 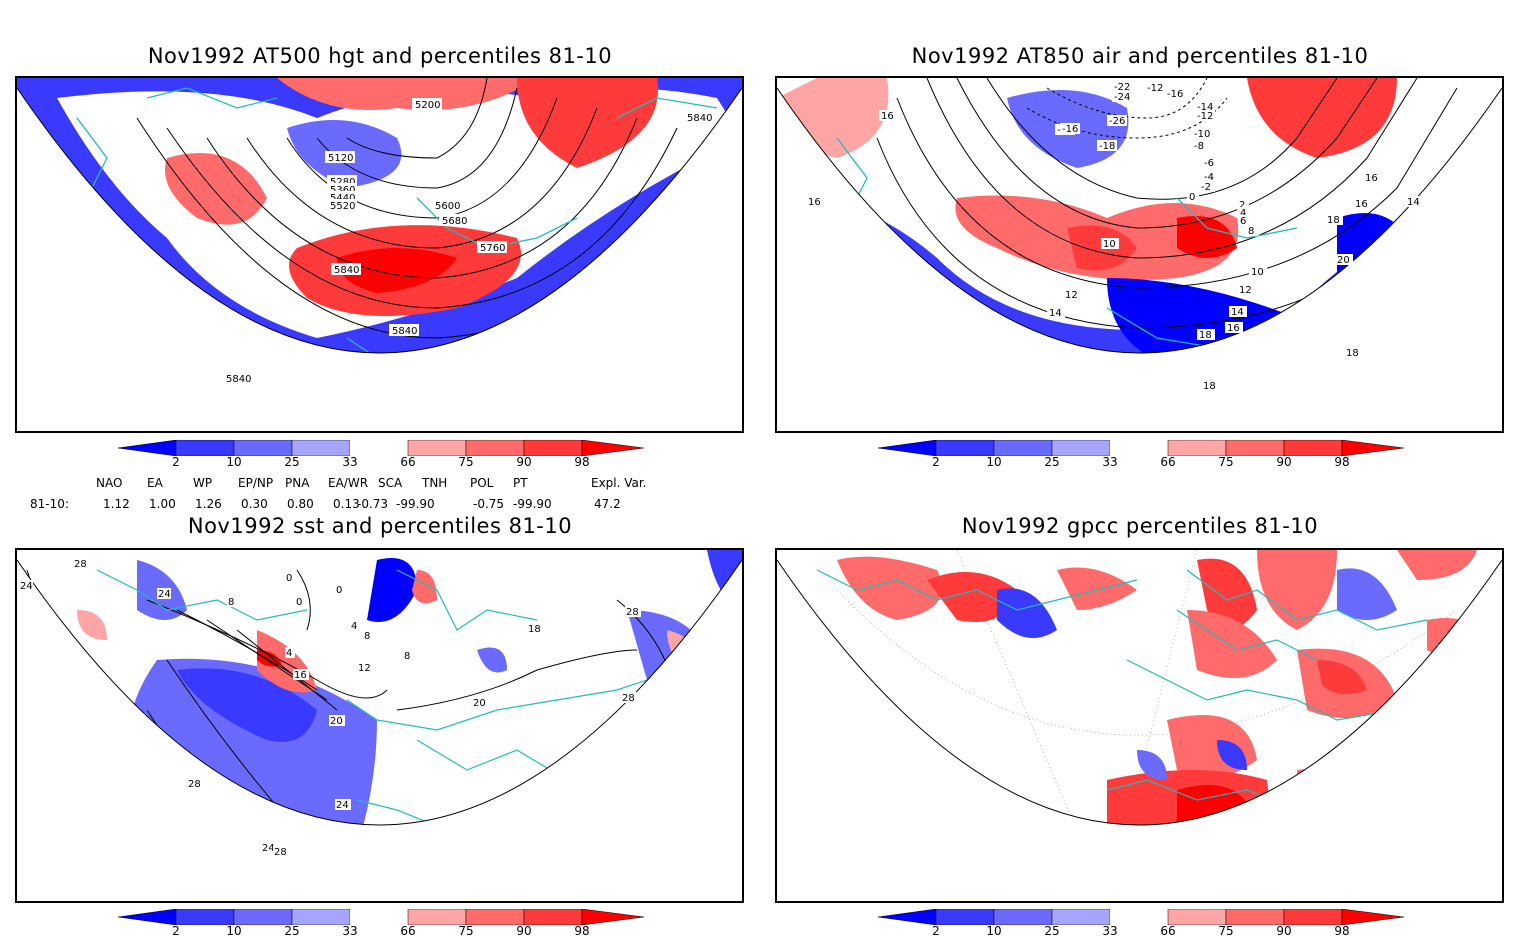 What do you see at coordinates (1199, 146) in the screenshot?
I see `p2-contour-label: -8` at bounding box center [1199, 146].